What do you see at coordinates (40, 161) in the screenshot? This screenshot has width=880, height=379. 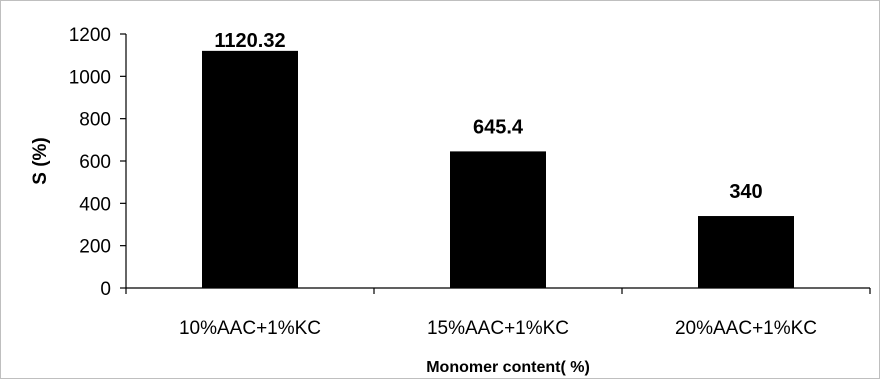 I see `y-axis-title: S (%)` at bounding box center [40, 161].